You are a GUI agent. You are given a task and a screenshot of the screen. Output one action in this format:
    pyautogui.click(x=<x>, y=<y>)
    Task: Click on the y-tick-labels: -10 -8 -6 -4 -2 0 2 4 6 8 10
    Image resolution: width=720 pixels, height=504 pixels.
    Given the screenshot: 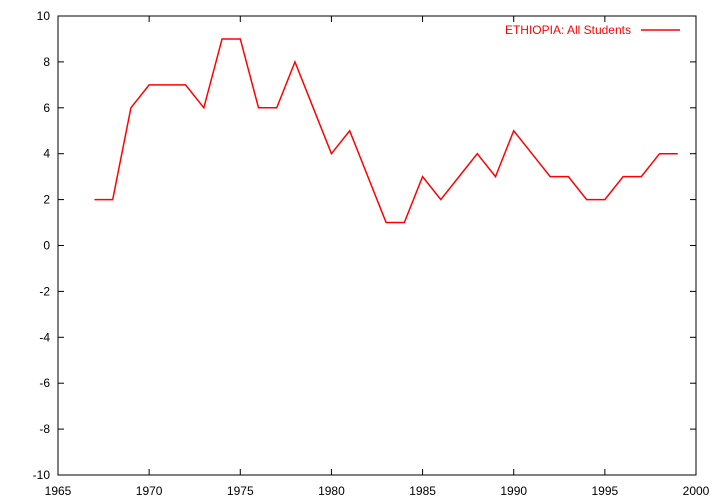 What is the action you would take?
    pyautogui.click(x=42, y=245)
    